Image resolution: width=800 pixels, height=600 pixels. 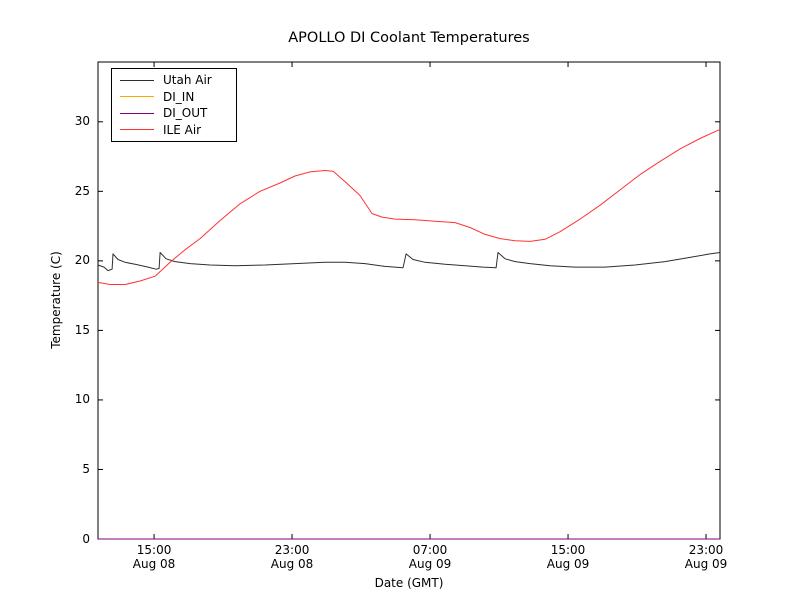 I want to click on legend-row-di-in: DI_IN, so click(x=174, y=97).